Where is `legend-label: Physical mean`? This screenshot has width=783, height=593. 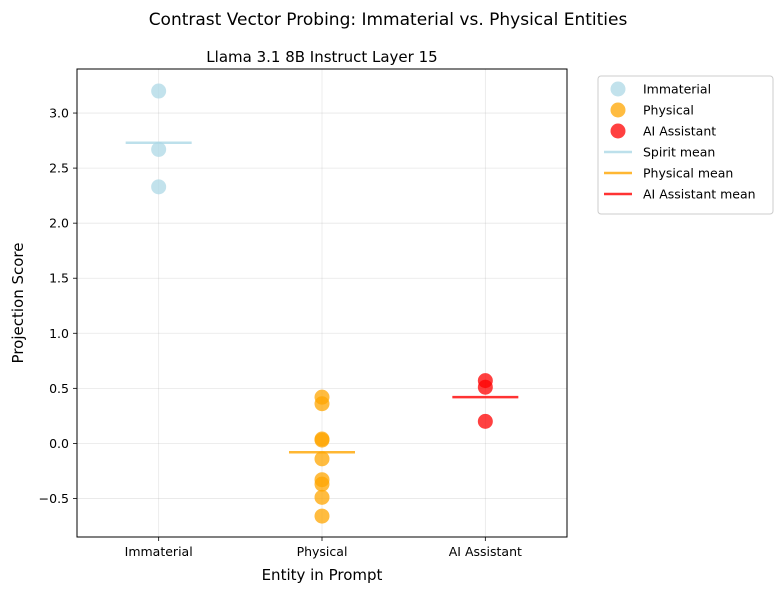 legend-label: Physical mean is located at coordinates (688, 173).